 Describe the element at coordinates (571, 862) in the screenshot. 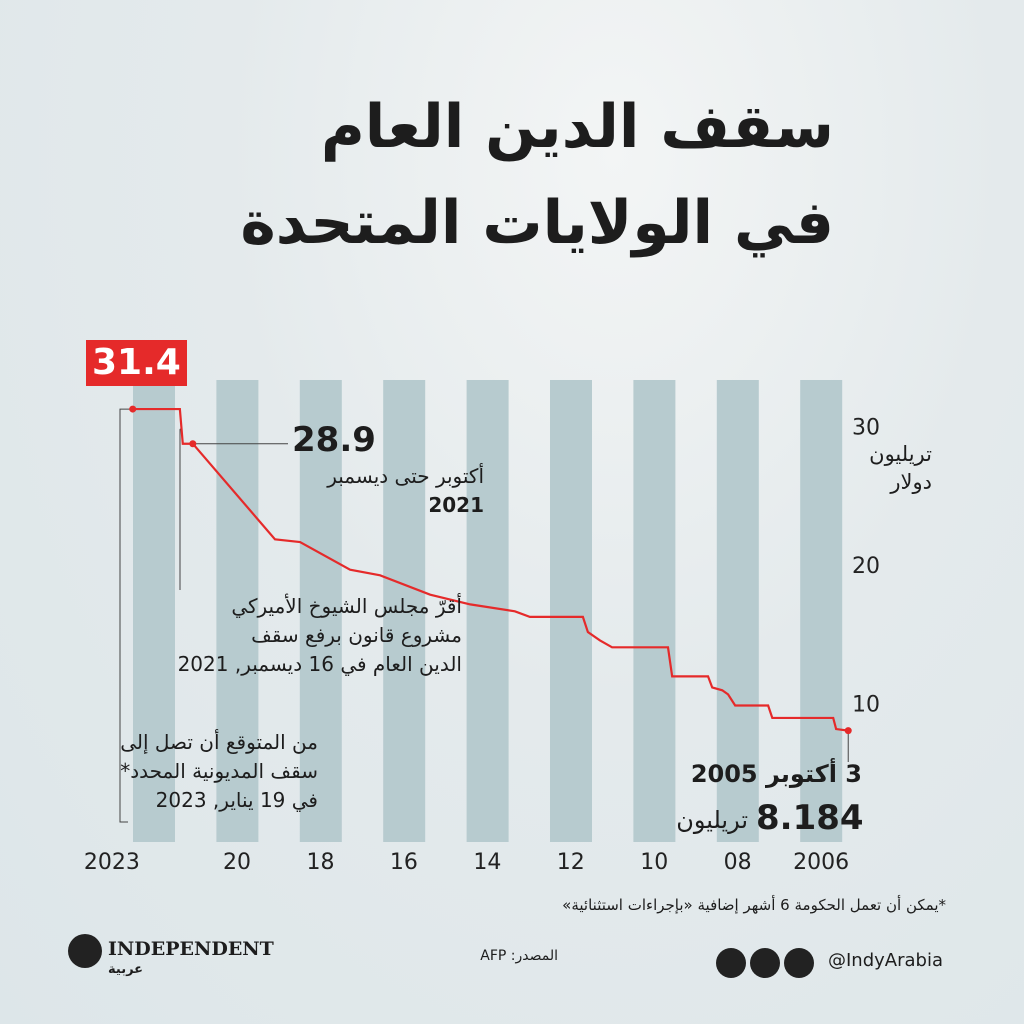

I see `x-tick-label: 12` at that location.